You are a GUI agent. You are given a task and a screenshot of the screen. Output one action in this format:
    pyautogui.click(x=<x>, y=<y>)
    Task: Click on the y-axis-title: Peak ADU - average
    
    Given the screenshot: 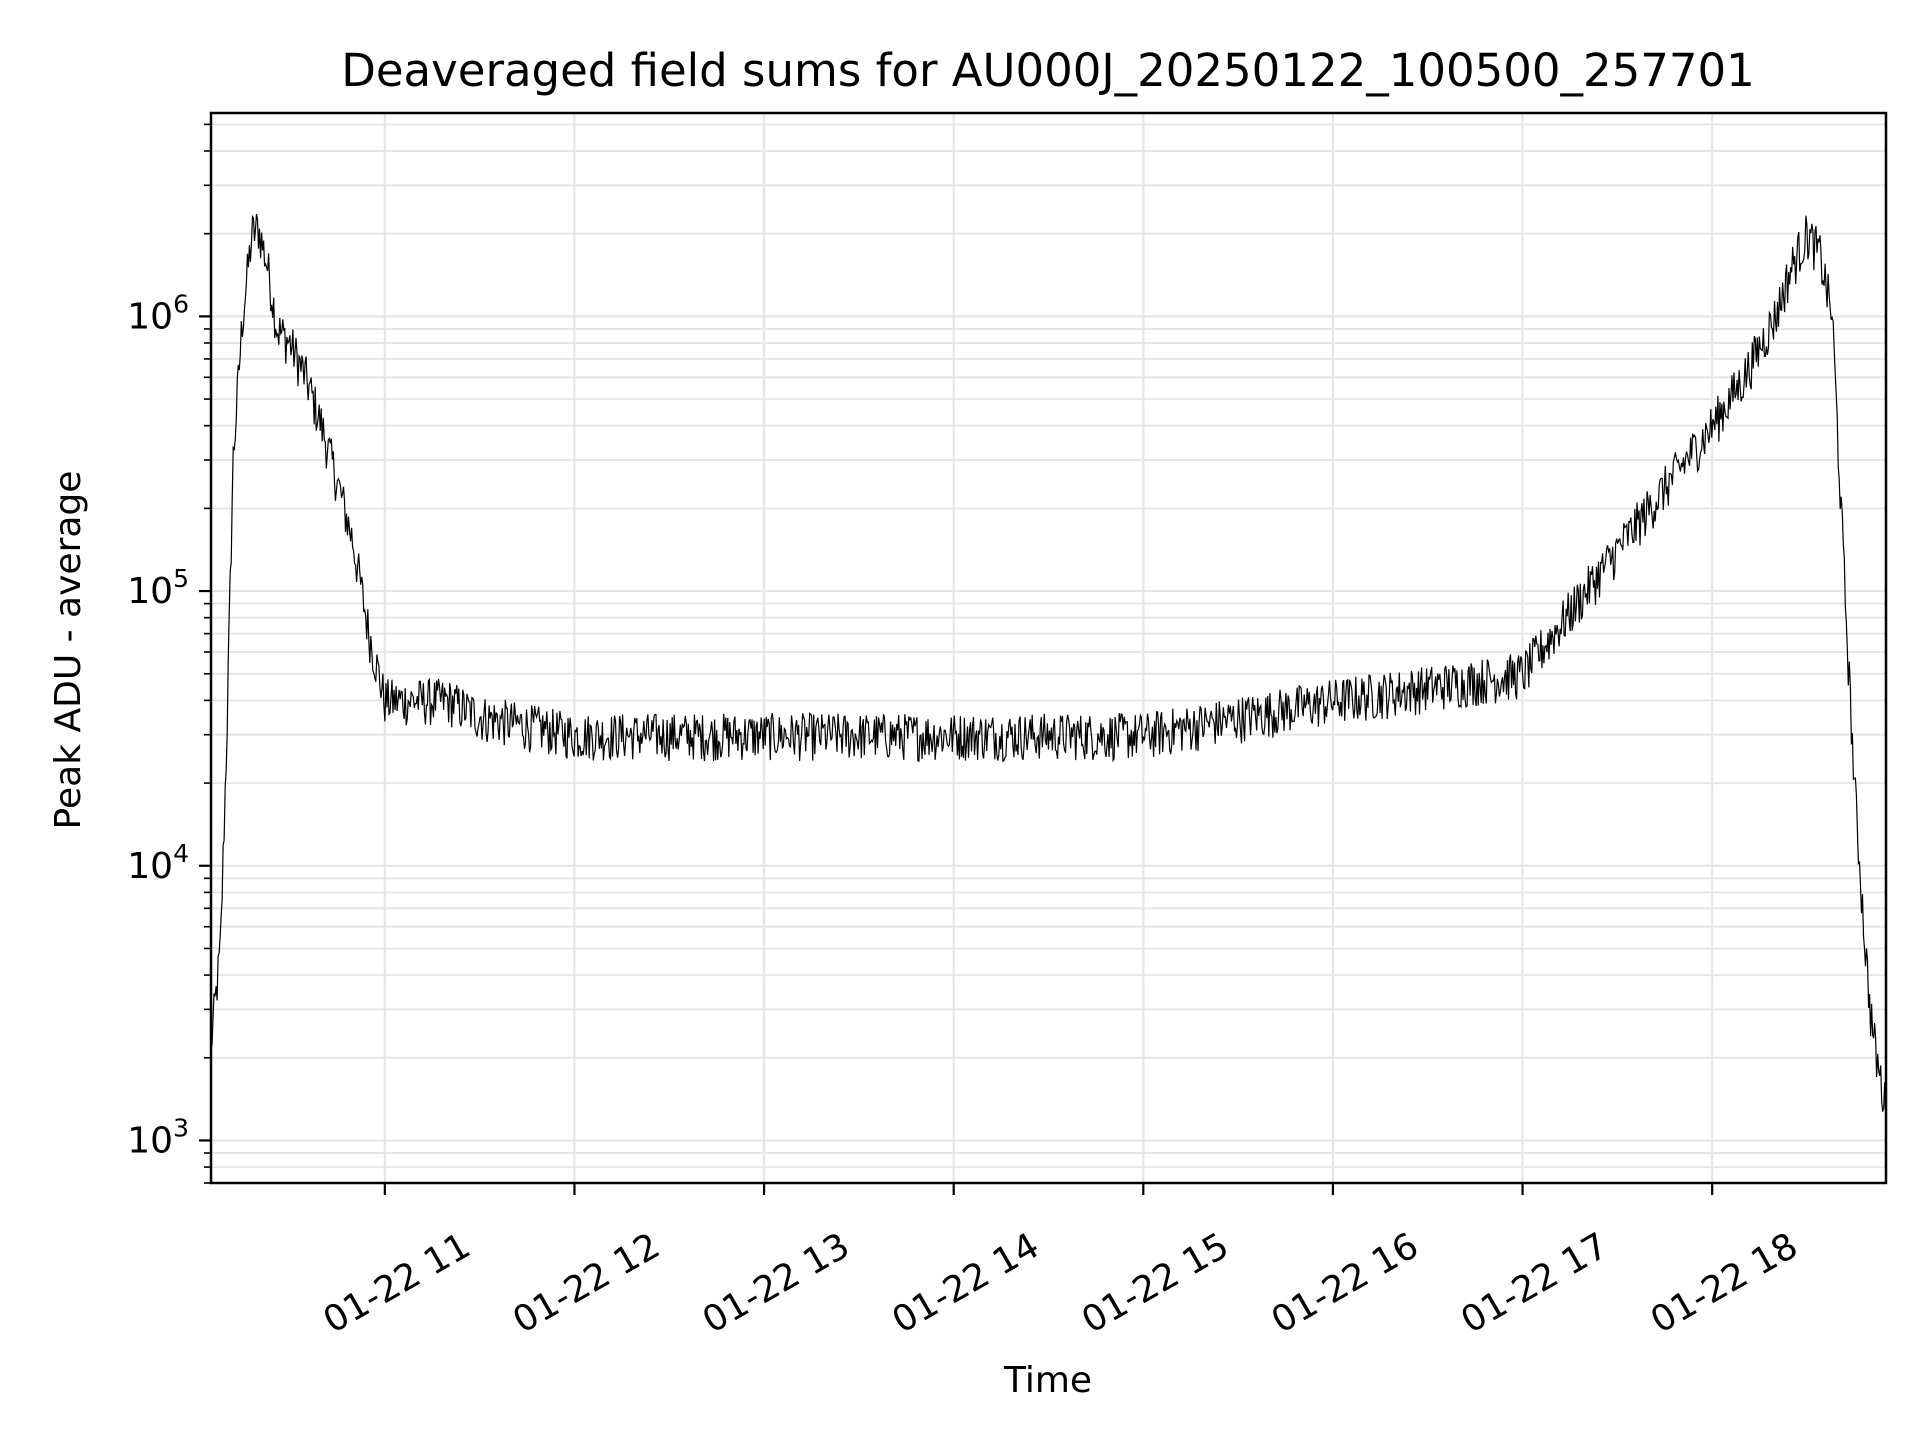 What is the action you would take?
    pyautogui.click(x=68, y=650)
    